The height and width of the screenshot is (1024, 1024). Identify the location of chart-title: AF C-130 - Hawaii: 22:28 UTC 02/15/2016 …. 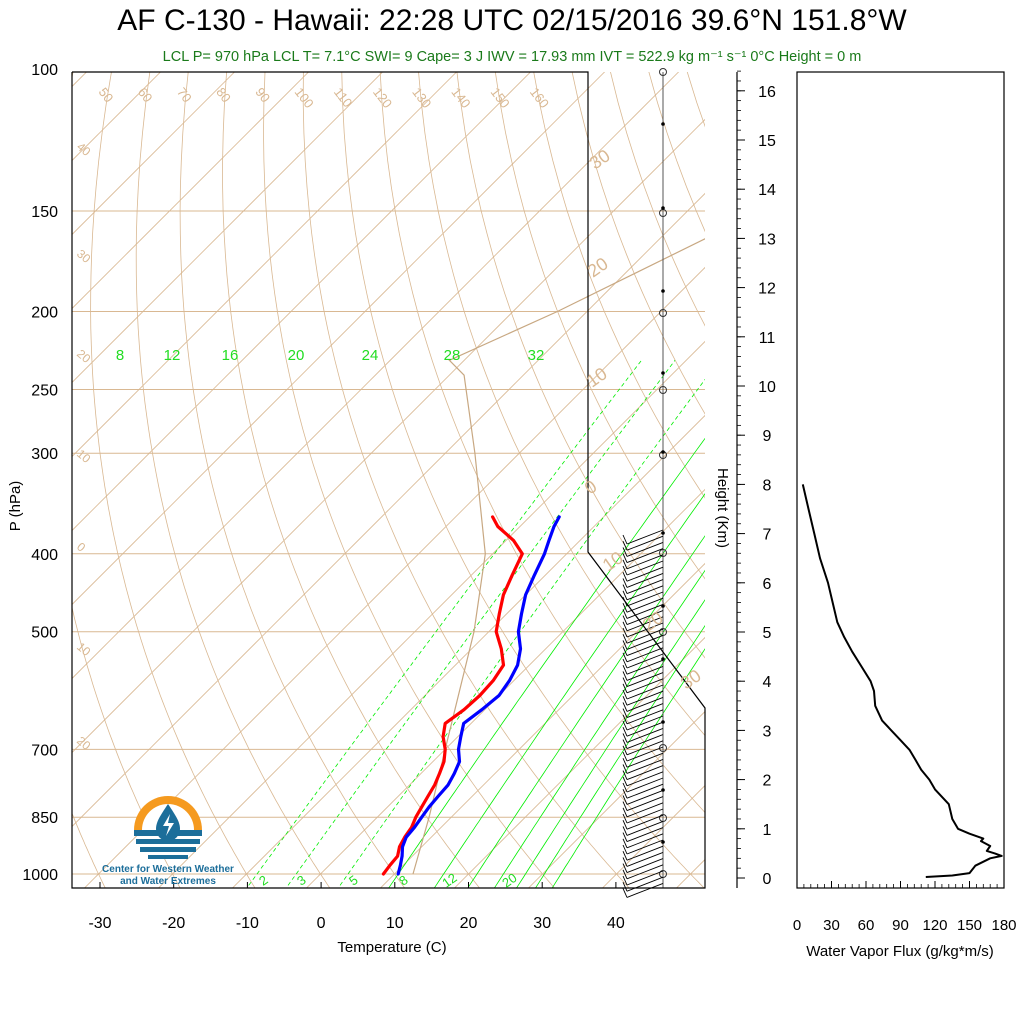
(512, 20).